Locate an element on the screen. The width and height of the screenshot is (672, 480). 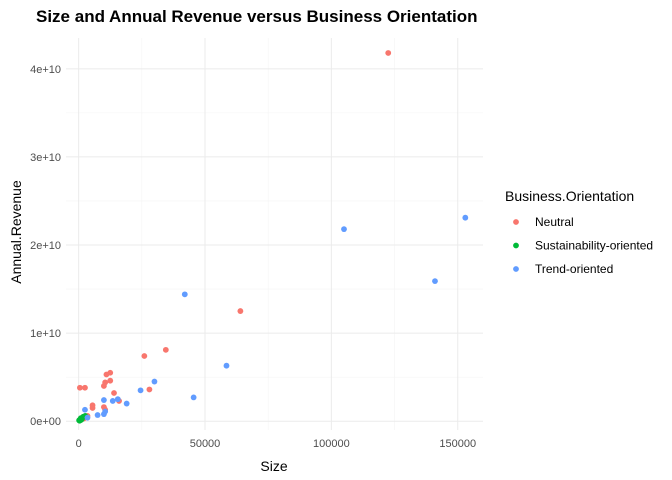
y-tick-label: 3e+10 is located at coordinates (45, 158).